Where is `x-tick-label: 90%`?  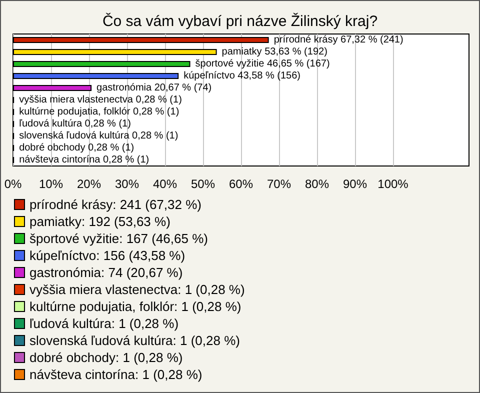 x-tick-label: 90% is located at coordinates (355, 184).